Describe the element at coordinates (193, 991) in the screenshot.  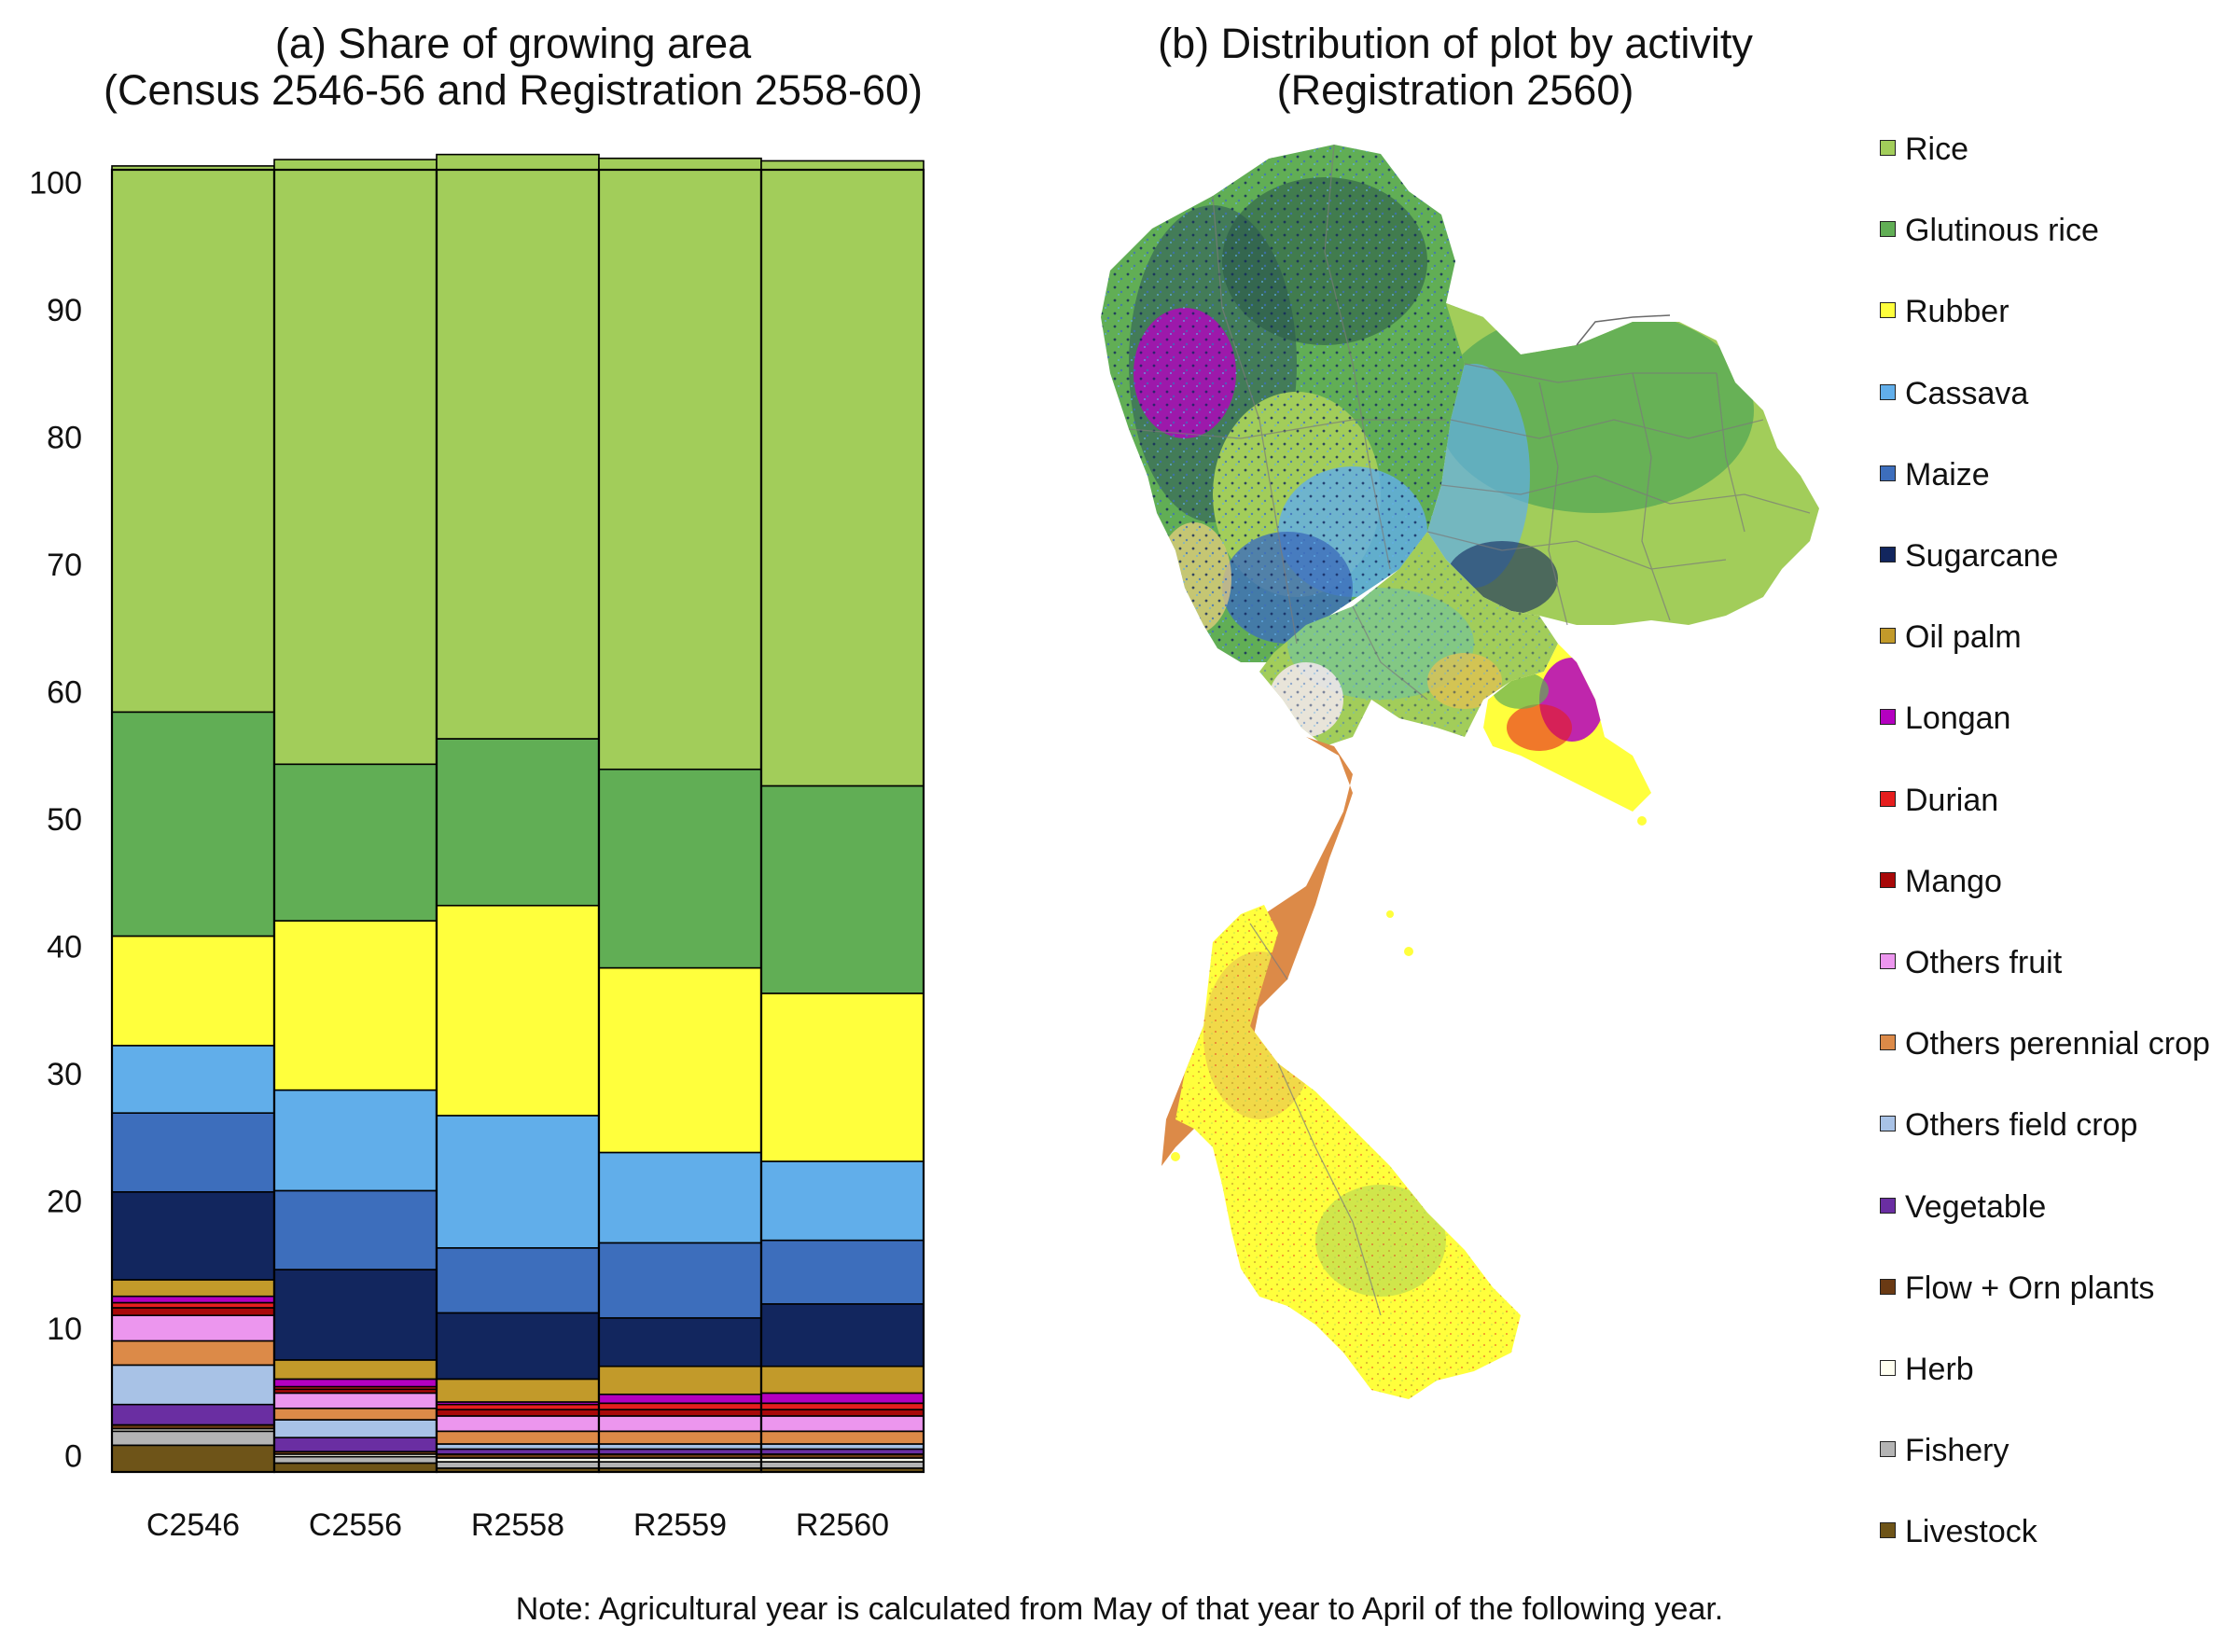
I see `bar-segment-rubber-c2546` at that location.